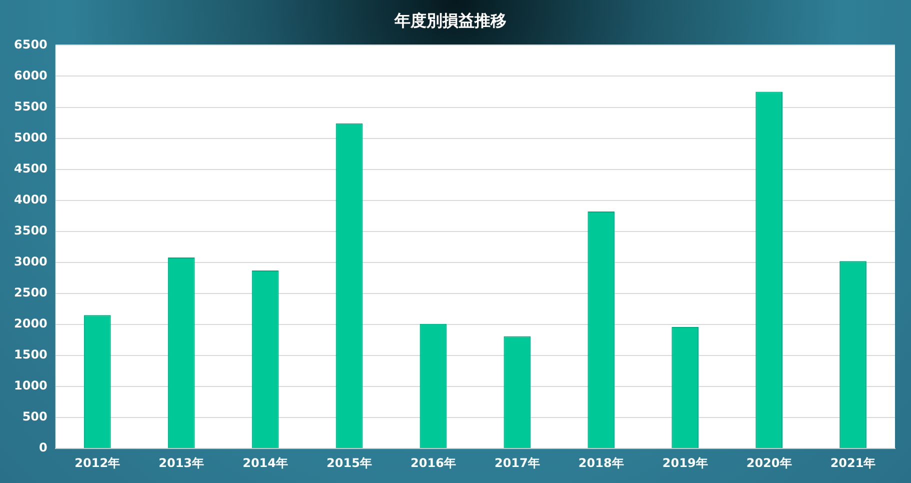 Image resolution: width=911 pixels, height=483 pixels. I want to click on x-tick-label: 2015年, so click(349, 463).